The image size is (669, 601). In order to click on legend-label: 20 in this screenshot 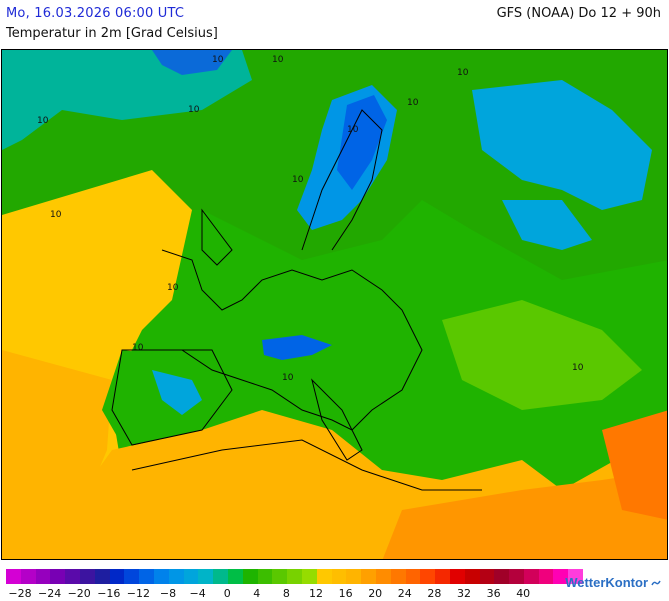, I will do `click(375, 593)`.